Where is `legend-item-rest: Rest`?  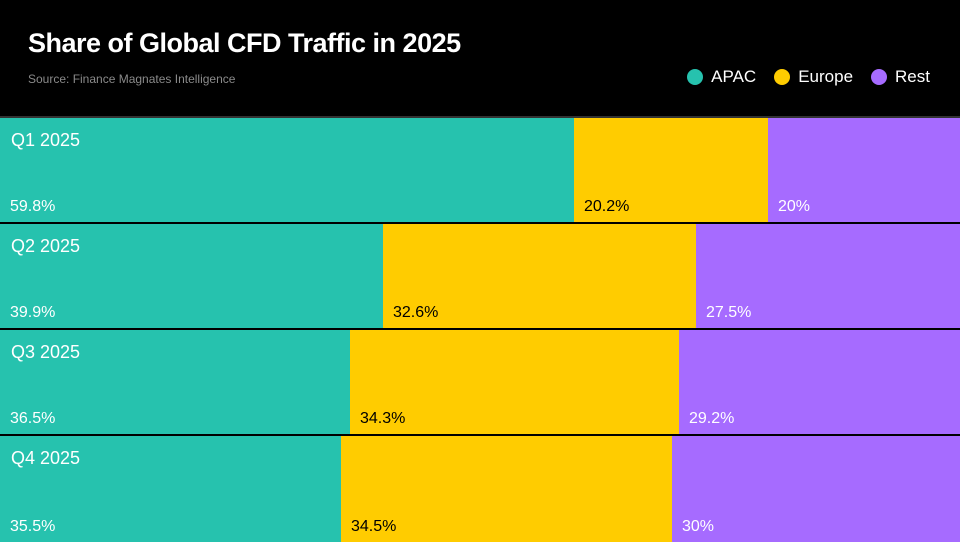 legend-item-rest: Rest is located at coordinates (900, 77).